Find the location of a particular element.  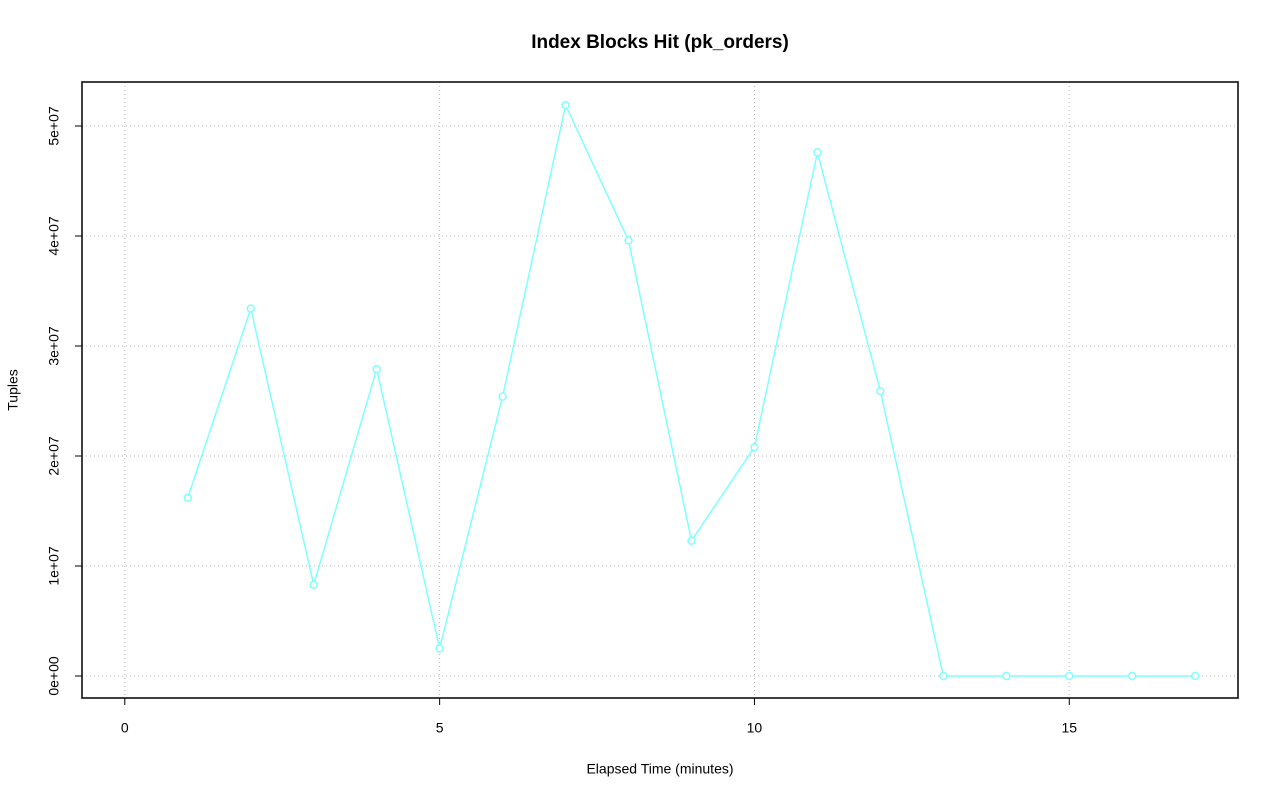

x-tick-label: 15 is located at coordinates (1069, 728).